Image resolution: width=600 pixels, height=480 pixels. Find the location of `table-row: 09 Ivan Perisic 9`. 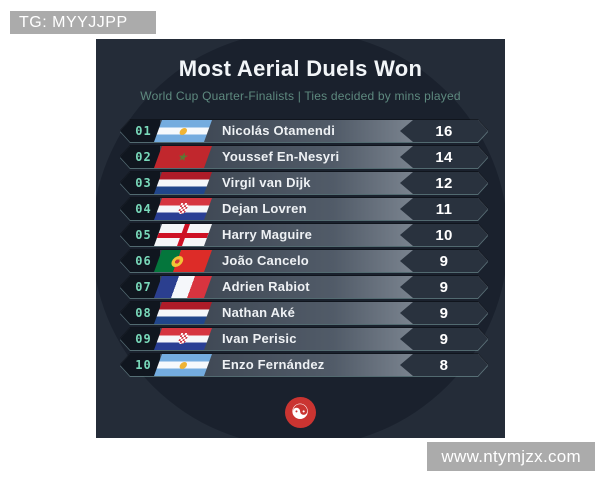

table-row: 09 Ivan Perisic 9 is located at coordinates (304, 339).